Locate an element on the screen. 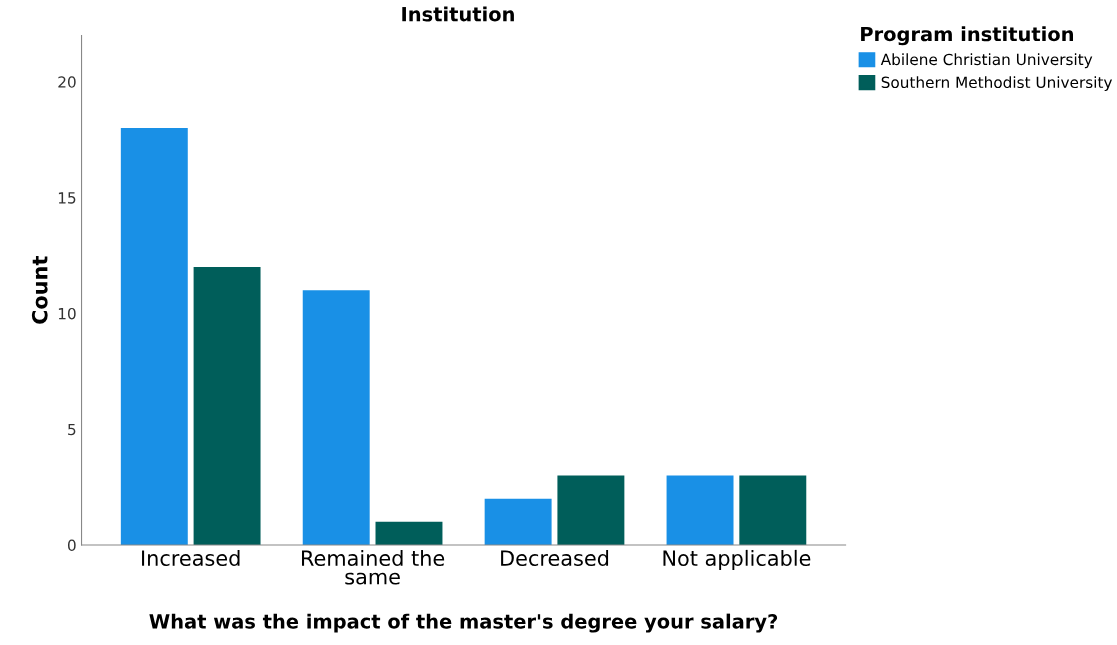  x-tick-label: Not applicable is located at coordinates (737, 560).